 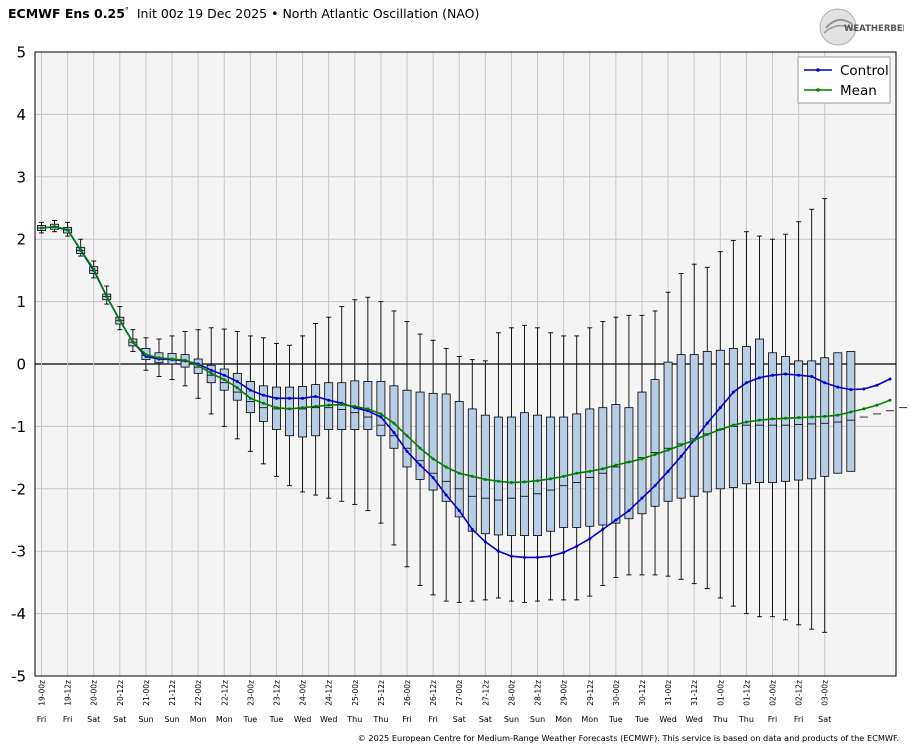 What do you see at coordinates (858, 91) in the screenshot?
I see `legend-label: Mean` at bounding box center [858, 91].